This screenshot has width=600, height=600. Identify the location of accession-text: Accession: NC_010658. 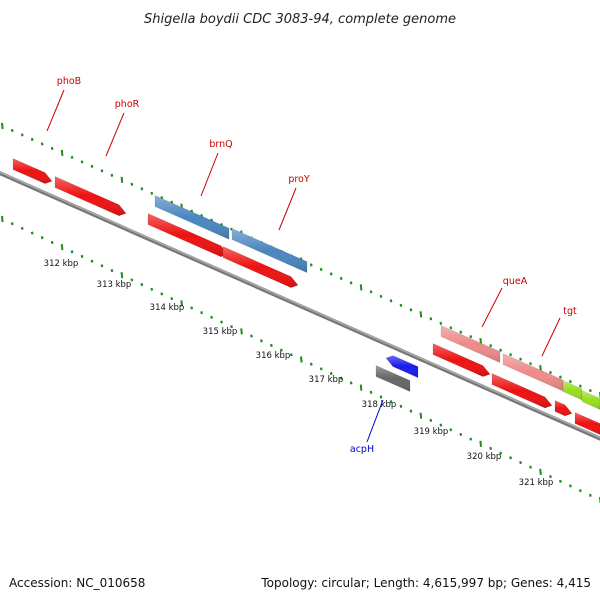
(77, 583).